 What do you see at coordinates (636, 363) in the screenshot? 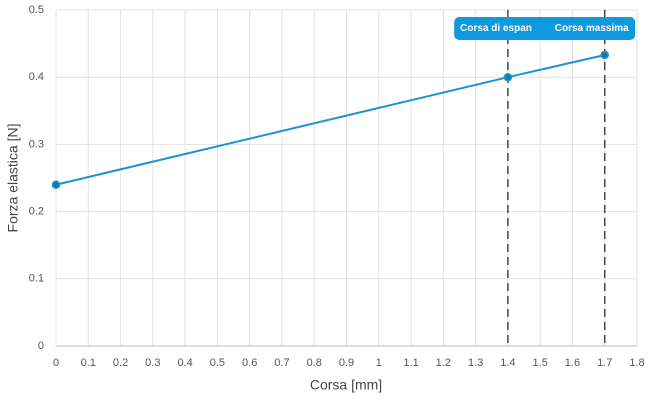
I see `x-tick-label: 1.8` at bounding box center [636, 363].